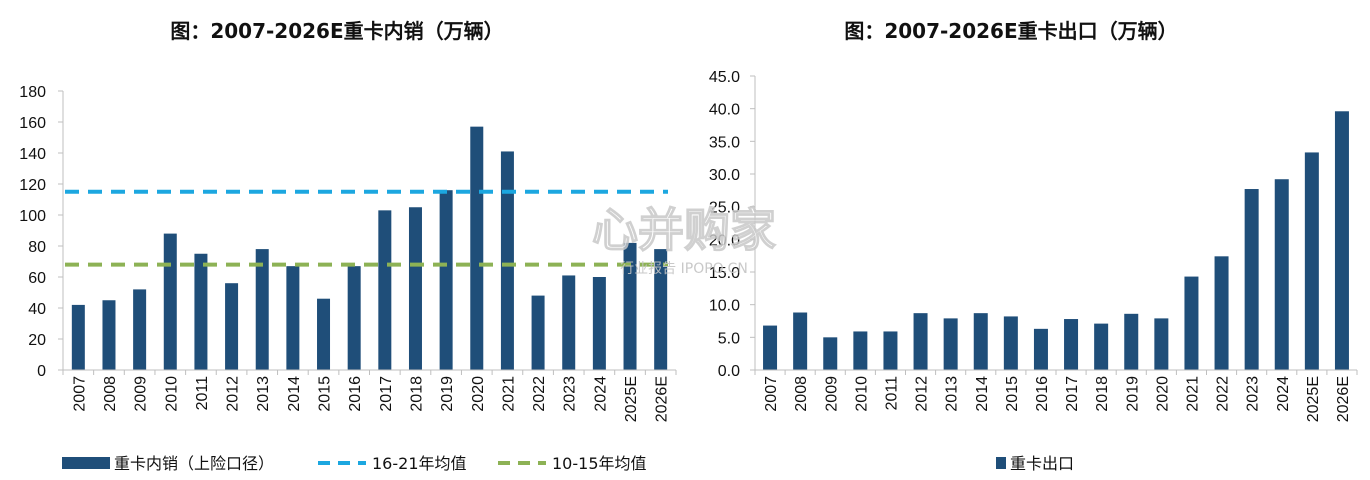  What do you see at coordinates (724, 175) in the screenshot?
I see `y-tick-label: 30.0` at bounding box center [724, 175].